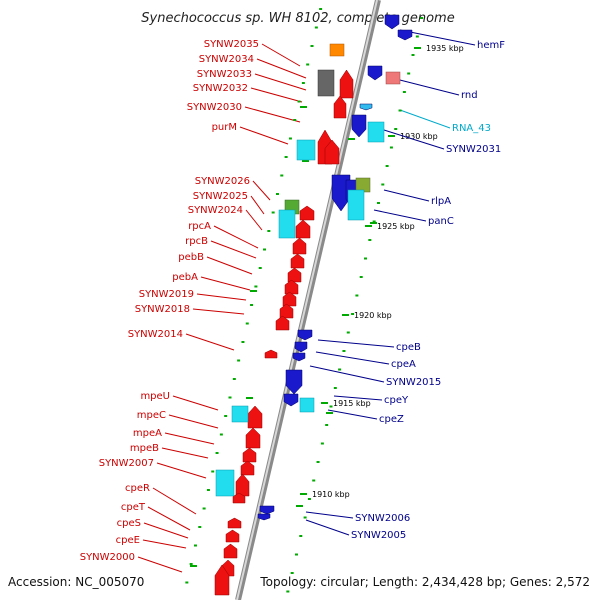  Describe the element at coordinates (215, 210) in the screenshot. I see `gene-label-SYNW2024: SYNW2024` at that location.